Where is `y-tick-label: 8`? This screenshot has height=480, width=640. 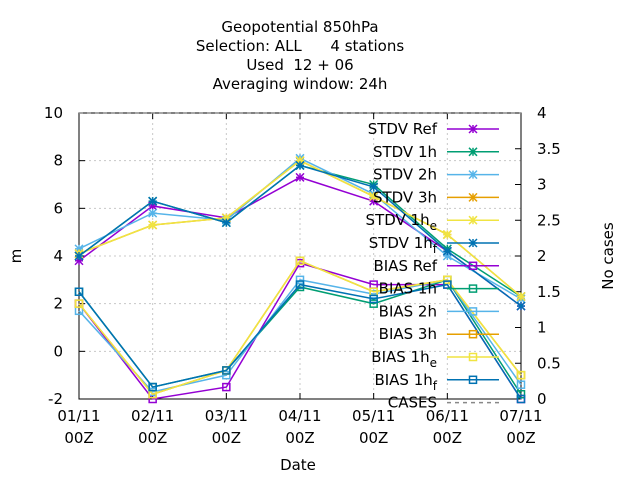
y-tick-label: 8 is located at coordinates (58, 161).